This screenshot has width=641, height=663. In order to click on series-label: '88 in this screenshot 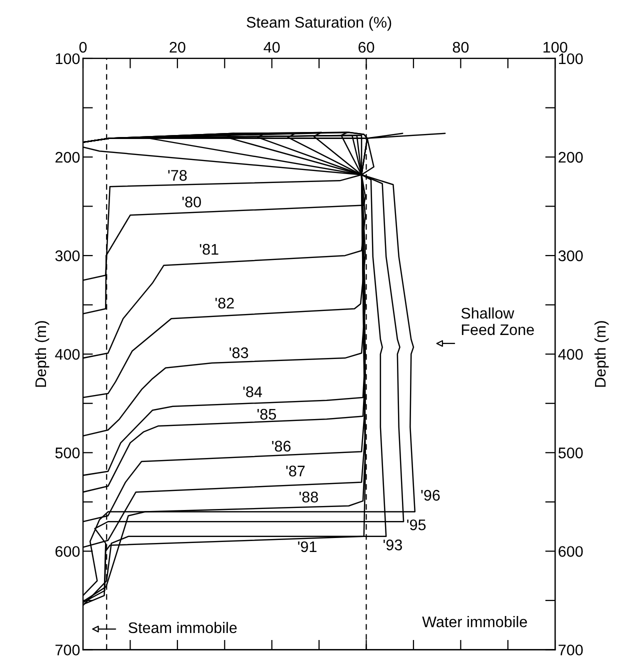, I will do `click(308, 497)`.